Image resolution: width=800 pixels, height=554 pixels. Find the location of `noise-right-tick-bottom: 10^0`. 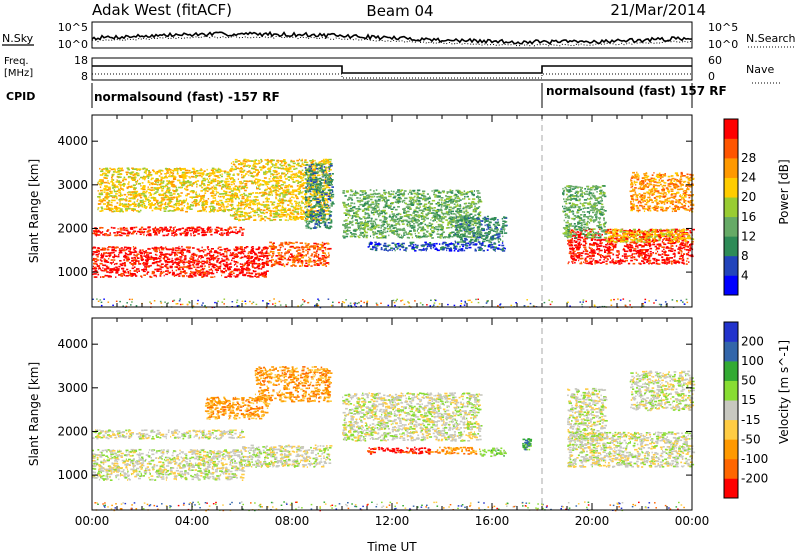

noise-right-tick-bottom: 10^0 is located at coordinates (723, 44).